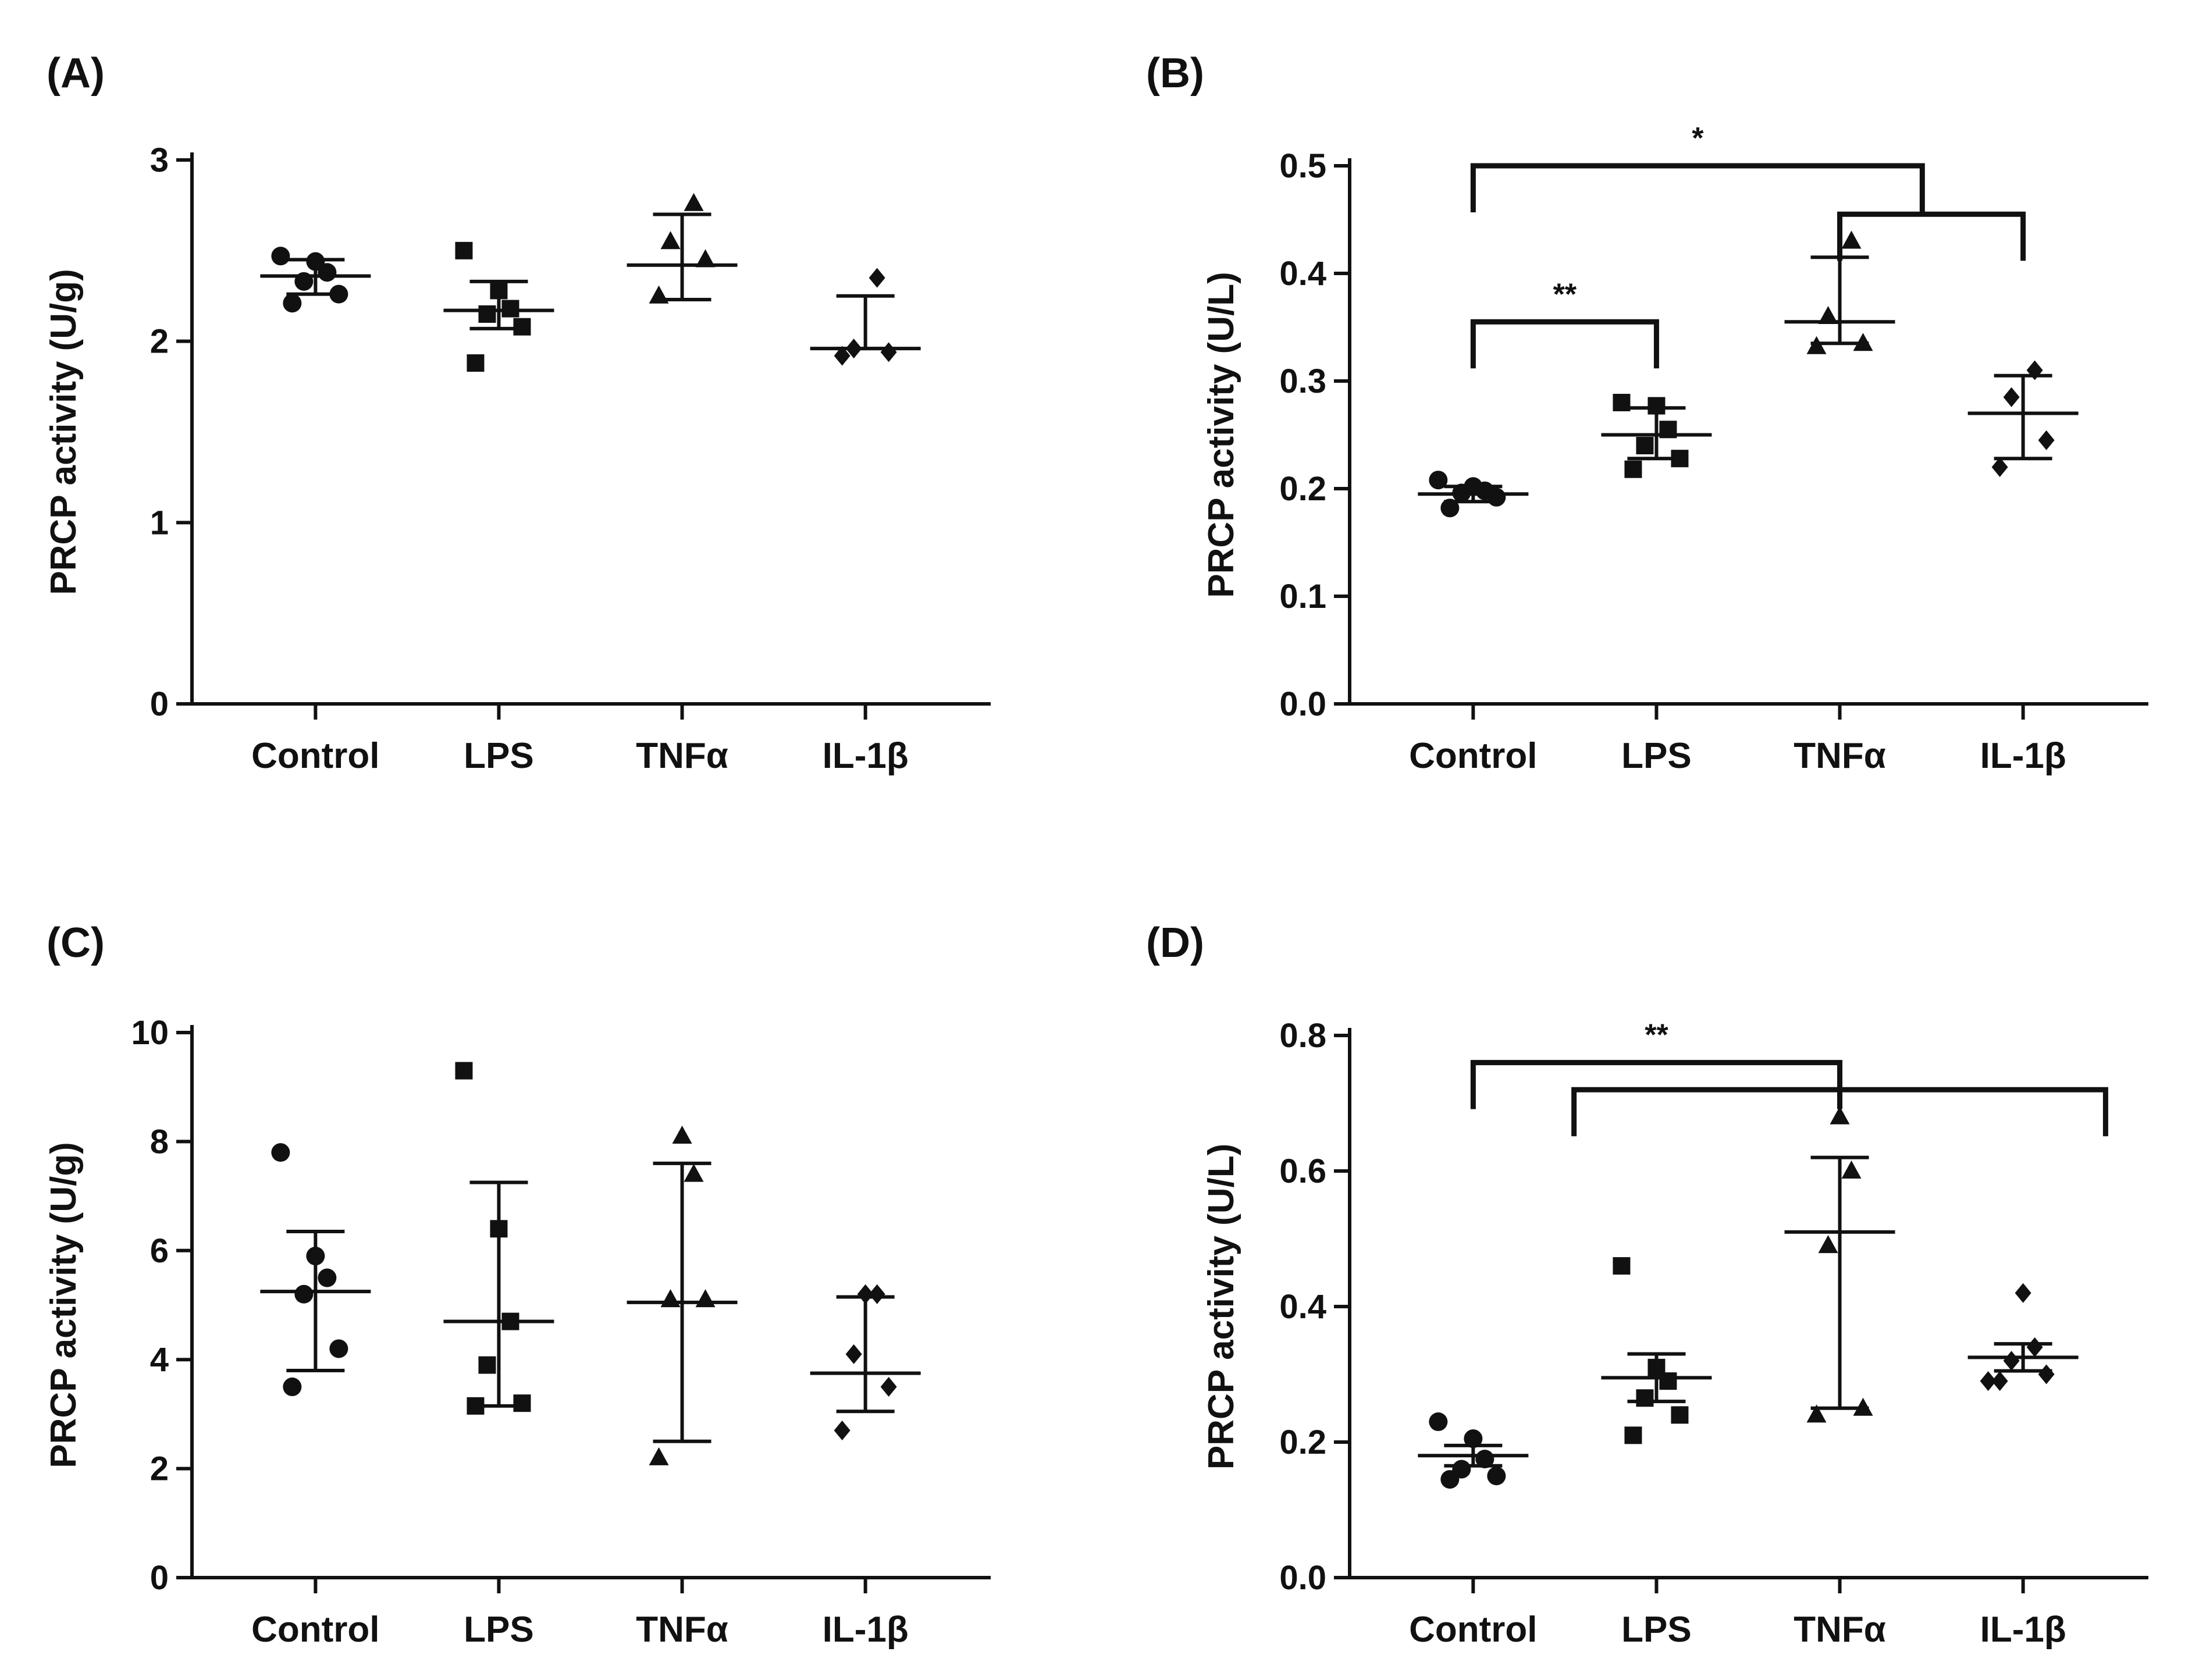 The width and height of the screenshot is (2192, 1680). What do you see at coordinates (159, 160) in the screenshot?
I see `y-tick-label: 3` at bounding box center [159, 160].